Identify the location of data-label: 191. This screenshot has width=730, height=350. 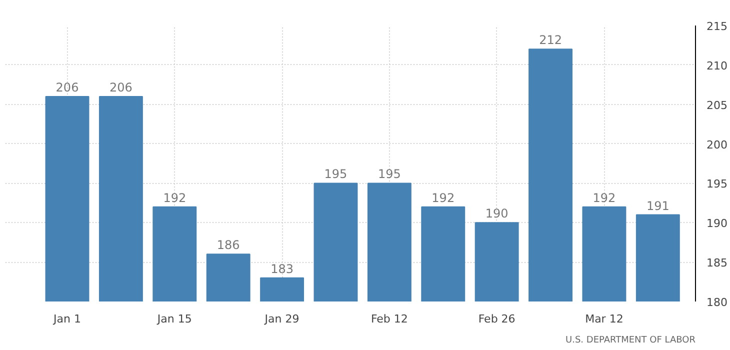
(658, 205).